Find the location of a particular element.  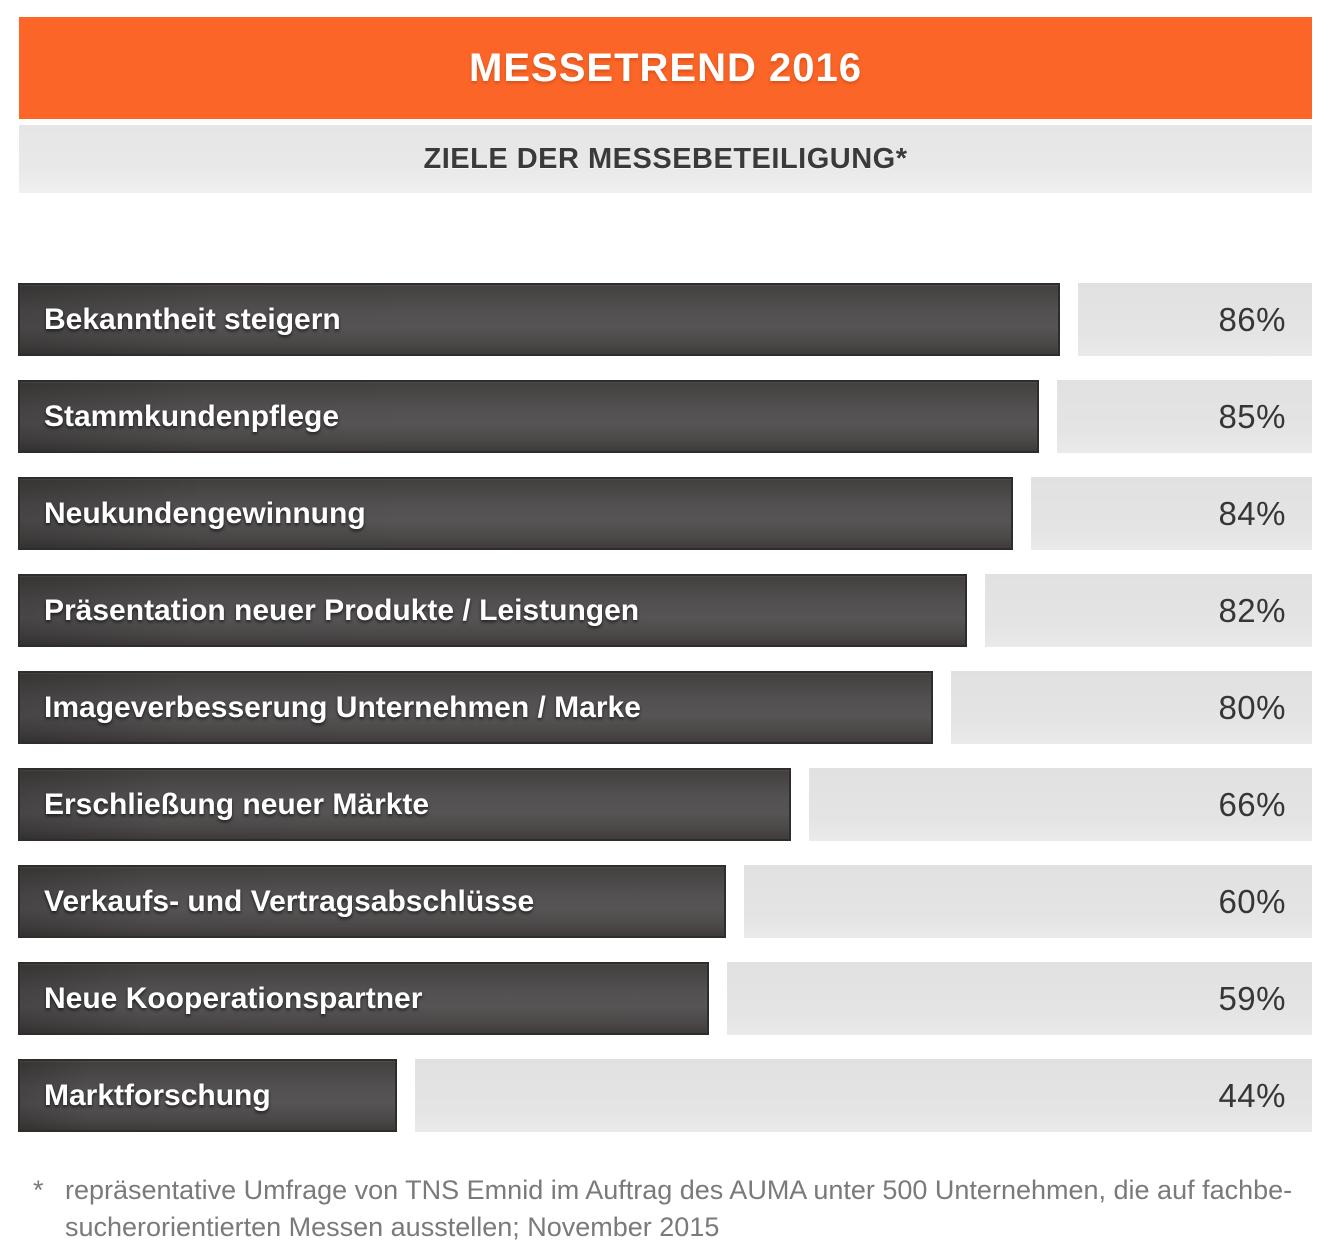

bar: Präsentation neuer Produkte / Leistungen is located at coordinates (492, 610).